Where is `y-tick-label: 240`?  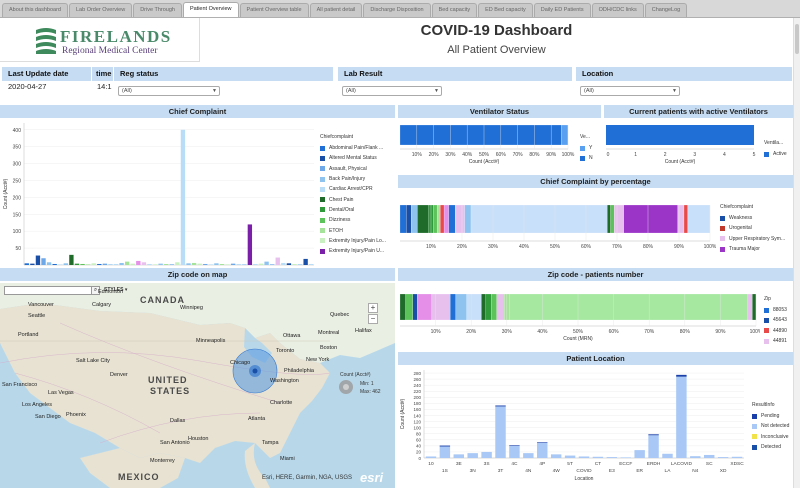 y-tick-label: 240 is located at coordinates (417, 385).